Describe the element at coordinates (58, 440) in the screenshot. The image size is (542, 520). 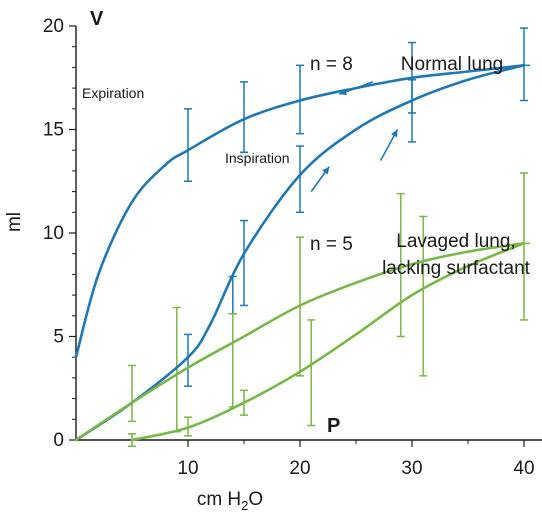
I see `y-tick-label-0: 0` at that location.